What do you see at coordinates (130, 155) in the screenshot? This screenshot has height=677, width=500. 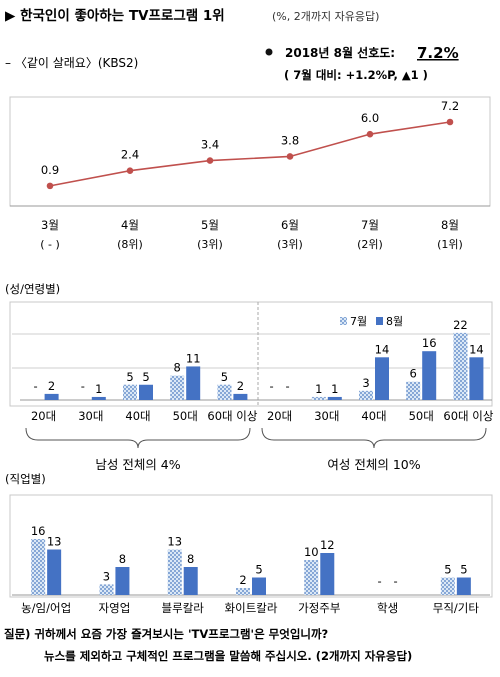 I see `trend-value-label: 2.4` at bounding box center [130, 155].